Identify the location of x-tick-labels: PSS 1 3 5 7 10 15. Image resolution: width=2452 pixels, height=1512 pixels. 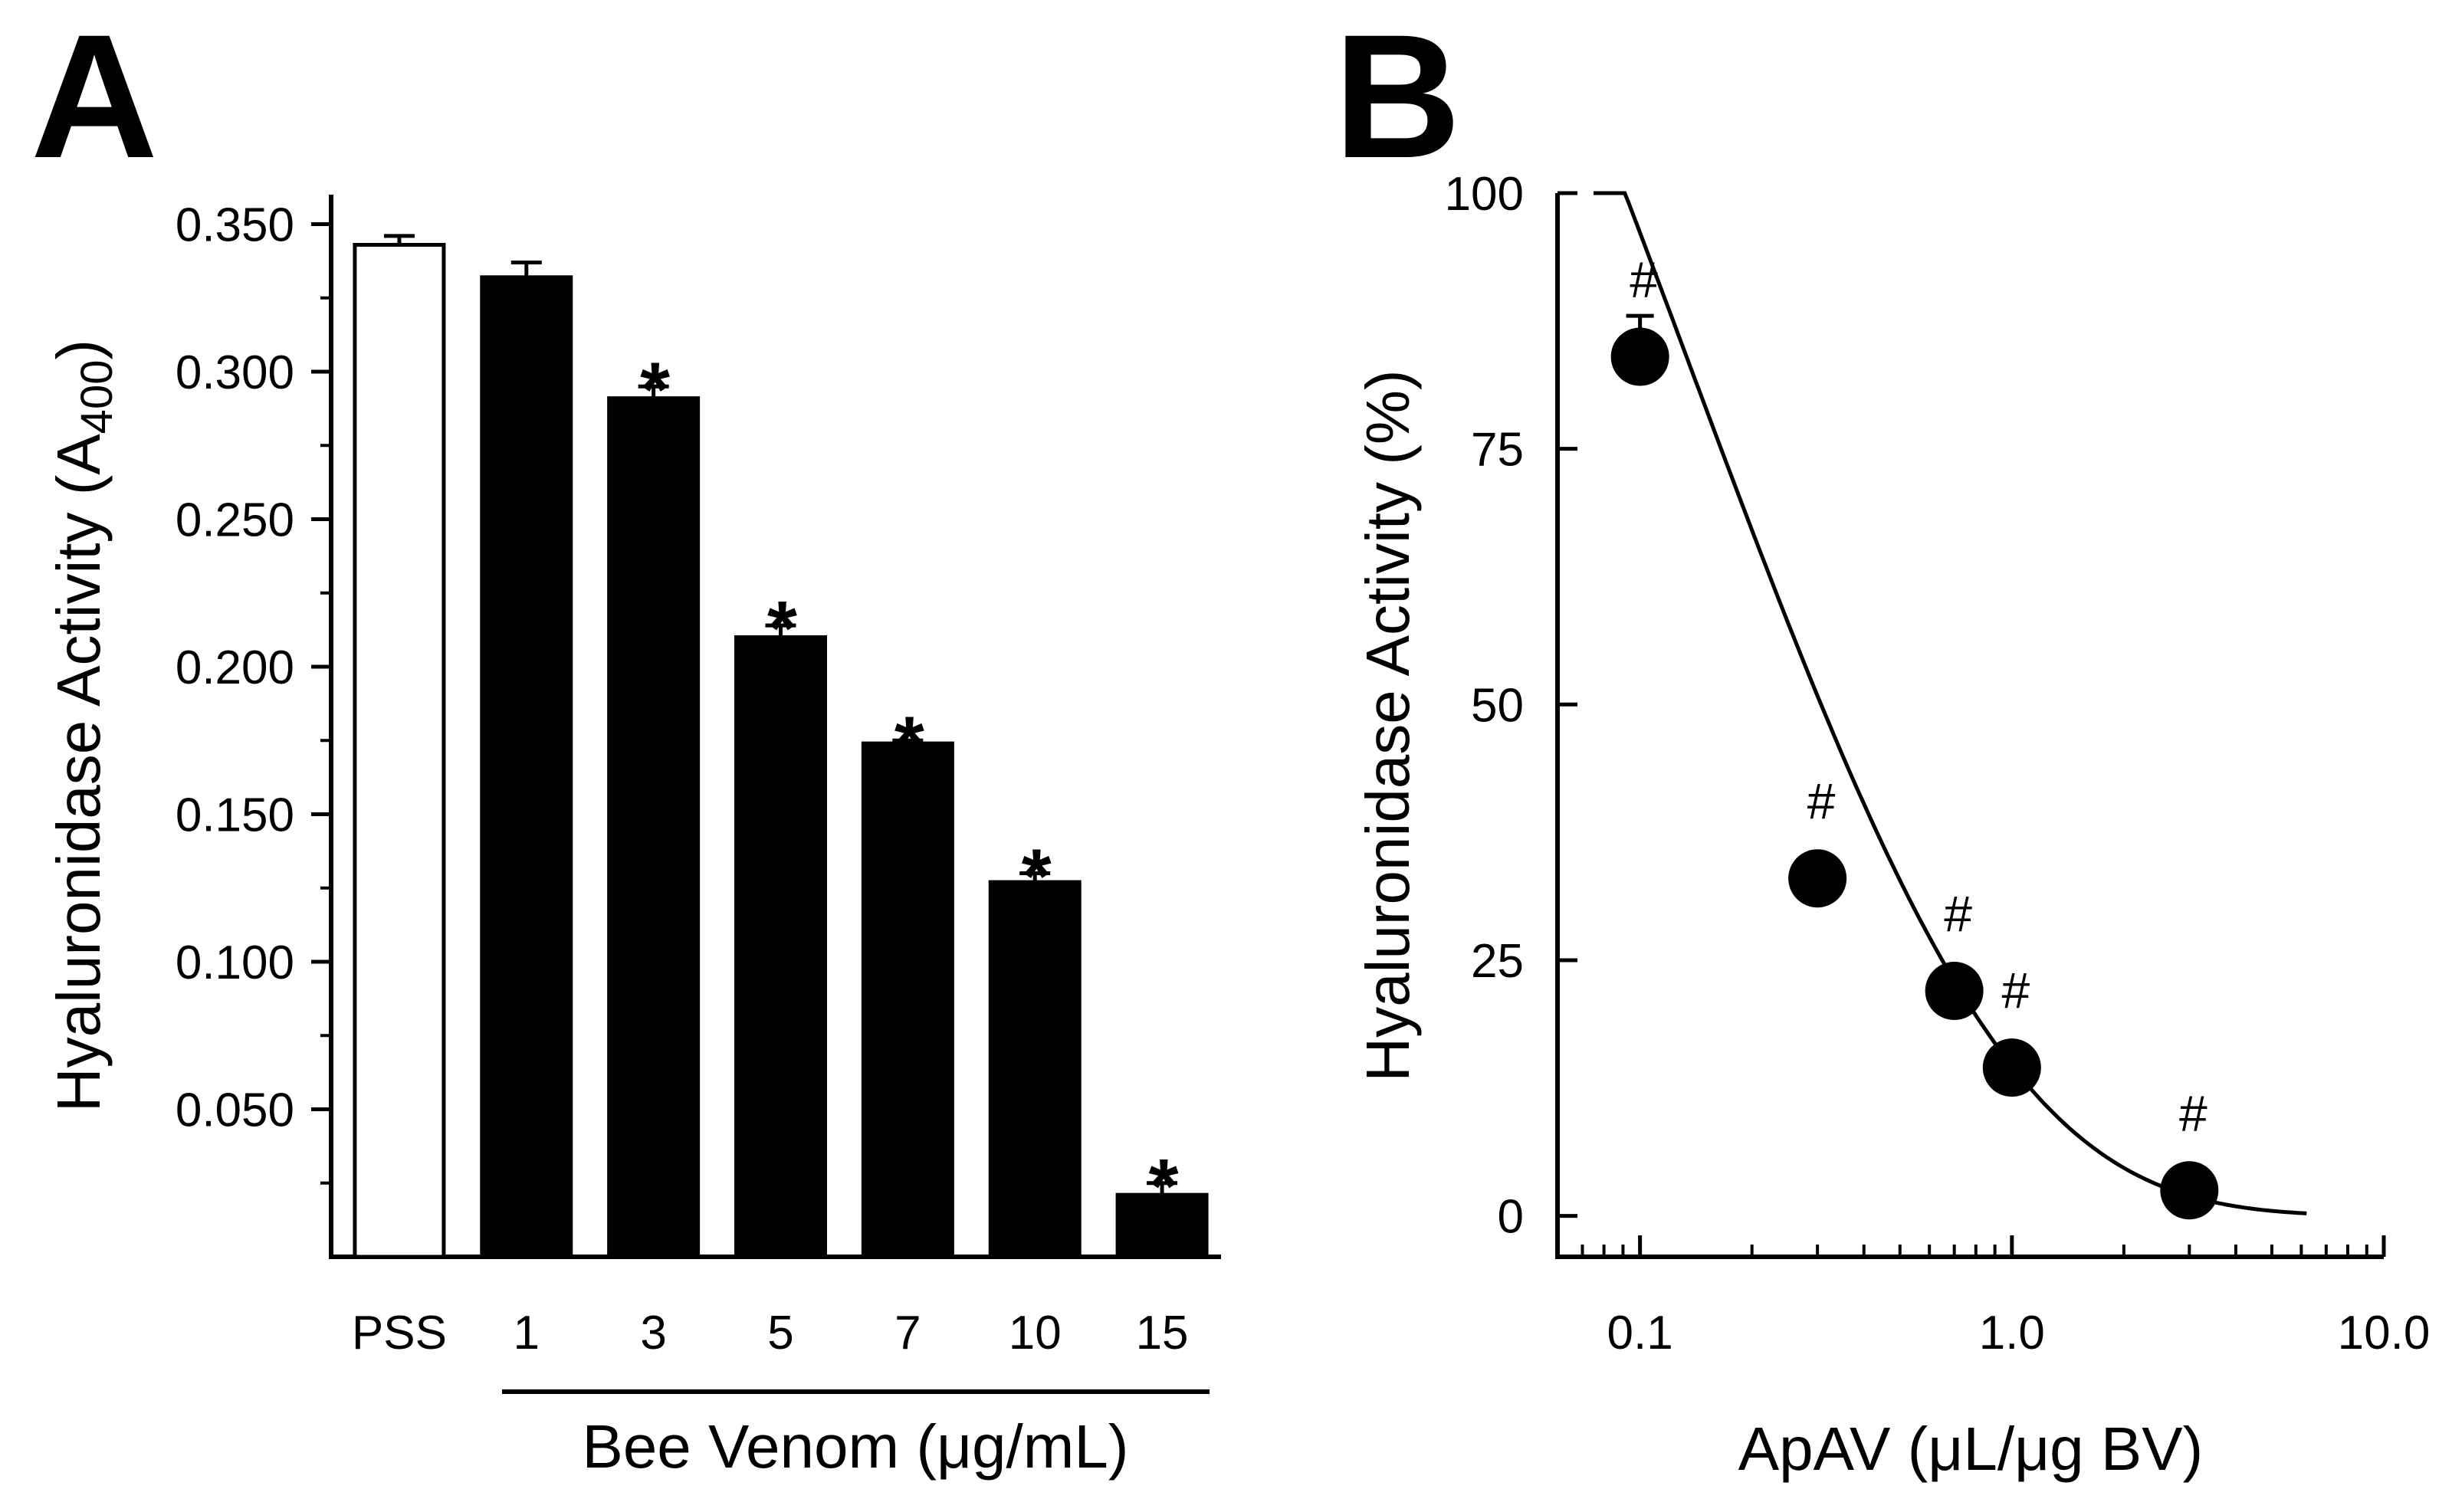
(770, 1333).